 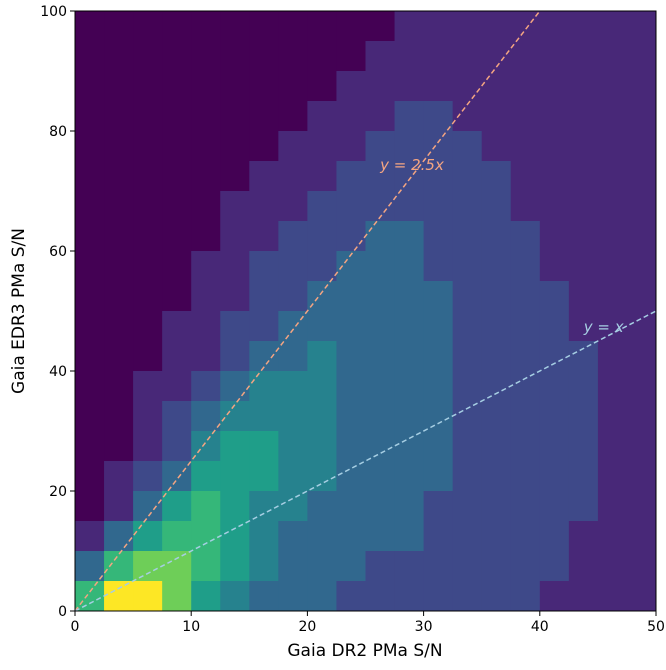 What do you see at coordinates (58, 252) in the screenshot?
I see `y-tick-label: 60` at bounding box center [58, 252].